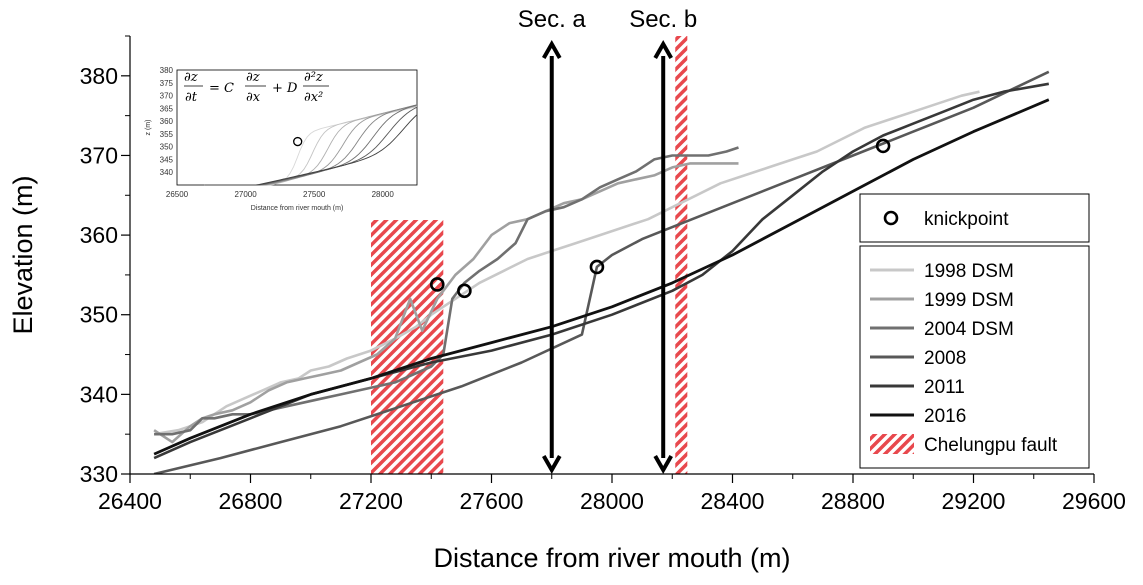 The image size is (1143, 585). I want to click on legend-label-4: 2008, so click(945, 358).